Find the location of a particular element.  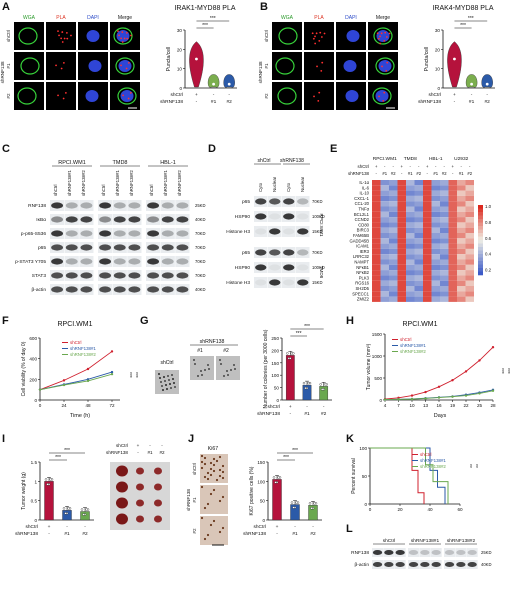

x-tick-label: 60 is located at coordinates (460, 509).